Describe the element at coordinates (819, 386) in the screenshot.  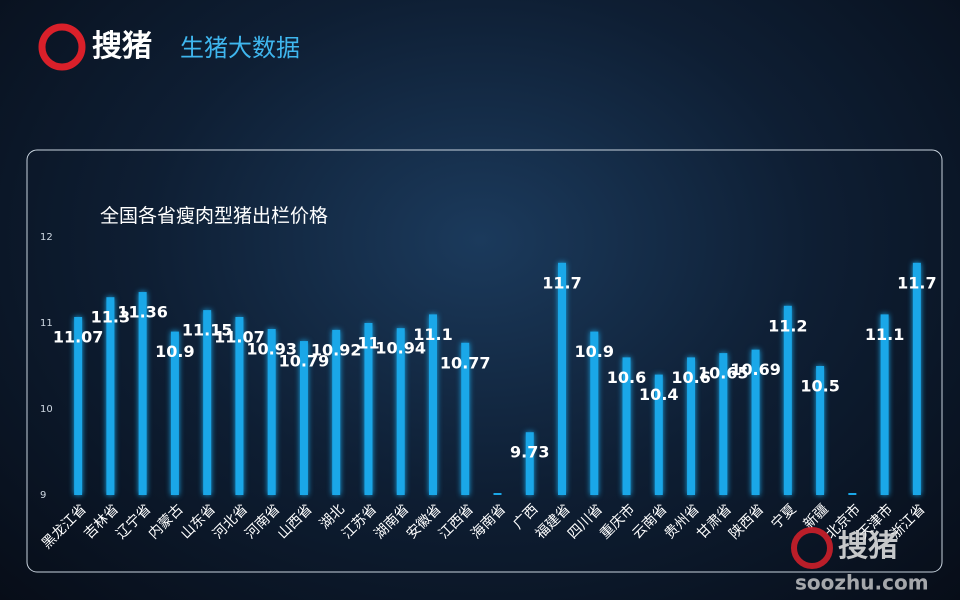
I see `data-label: 10.5` at that location.